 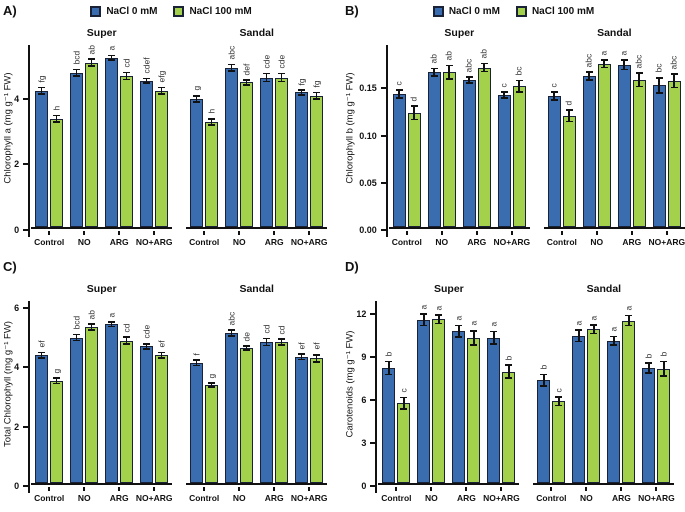 What do you see at coordinates (266, 61) in the screenshot?
I see `significance-letter: cde` at bounding box center [266, 61].